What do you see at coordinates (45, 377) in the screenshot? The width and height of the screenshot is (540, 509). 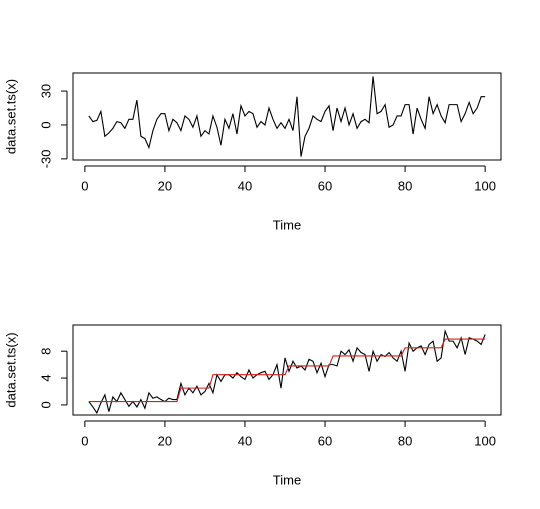 I see `y-tick-label: 4` at bounding box center [45, 377].